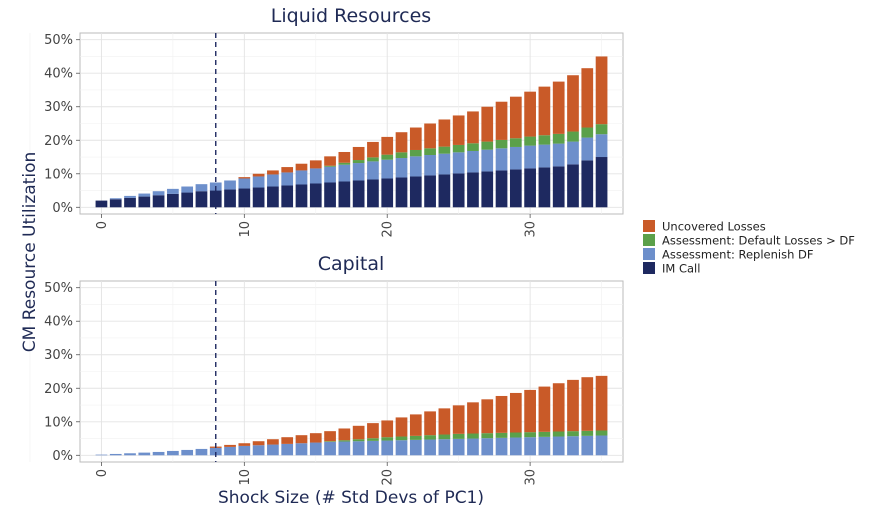 This screenshot has height=520, width=884. Describe the element at coordinates (649, 240) in the screenshot. I see `legend-swatch-assessment-df` at that location.